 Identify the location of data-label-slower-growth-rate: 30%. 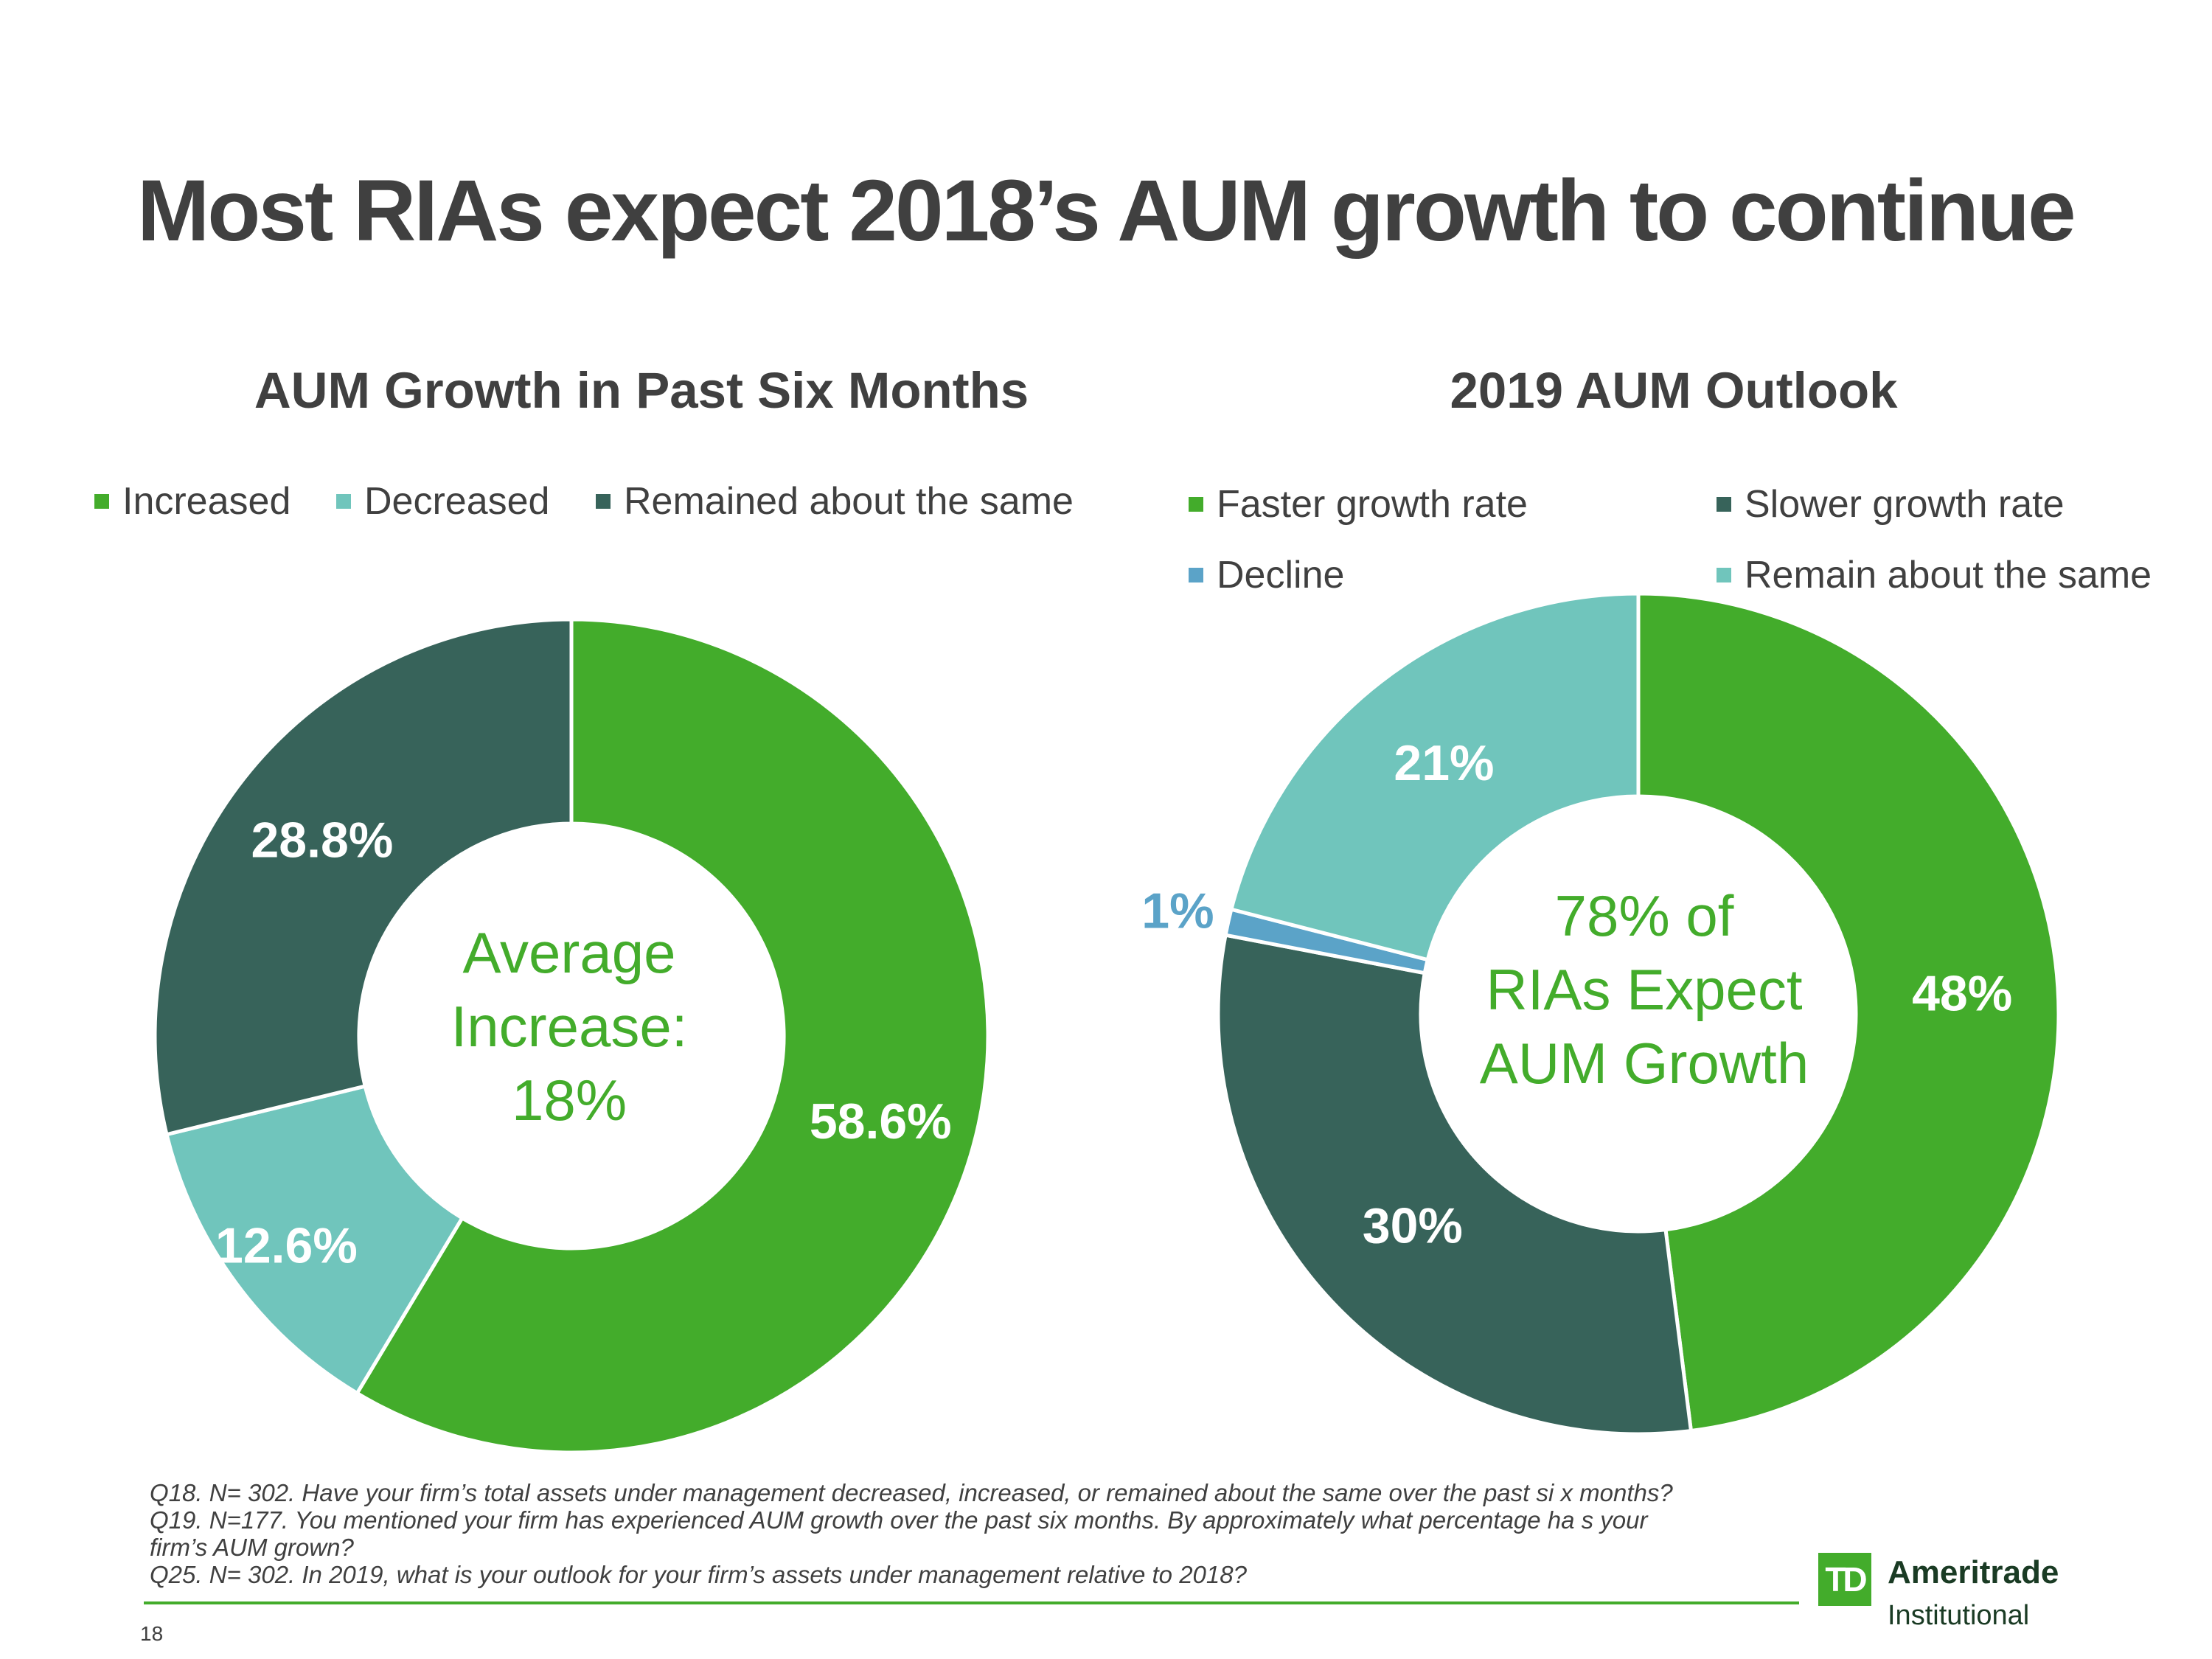
(1413, 1226).